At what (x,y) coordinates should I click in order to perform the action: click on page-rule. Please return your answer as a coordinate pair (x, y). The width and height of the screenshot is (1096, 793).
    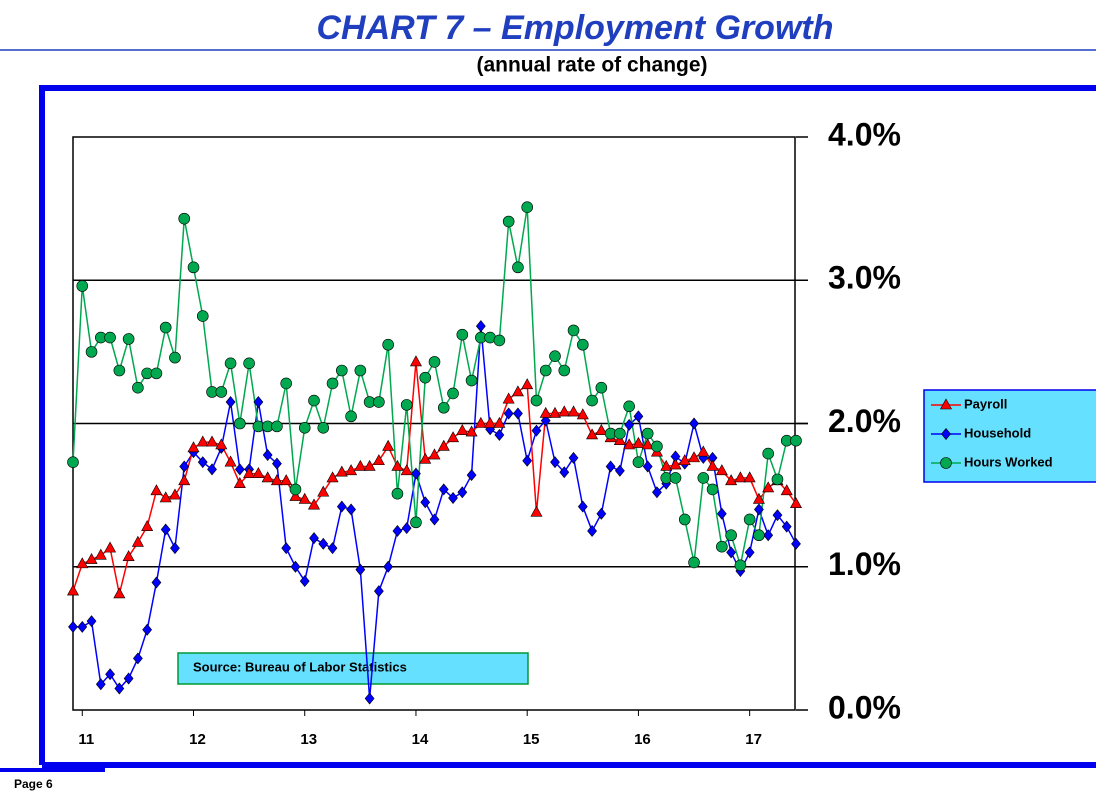
    Looking at the image, I should click on (52, 770).